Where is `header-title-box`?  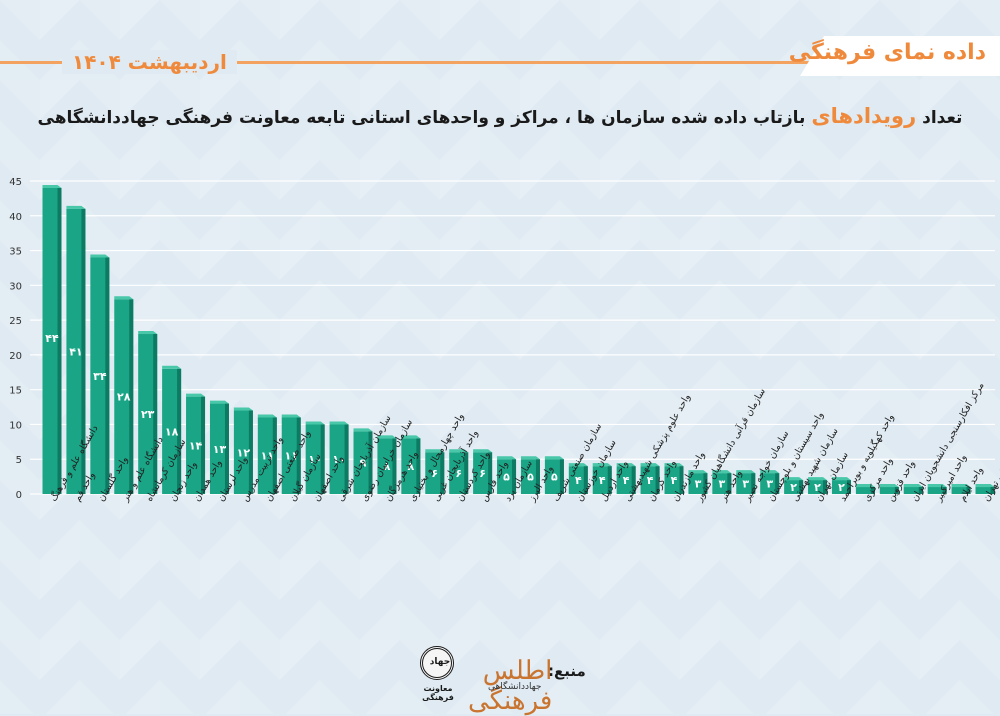 header-title-box is located at coordinates (900, 56).